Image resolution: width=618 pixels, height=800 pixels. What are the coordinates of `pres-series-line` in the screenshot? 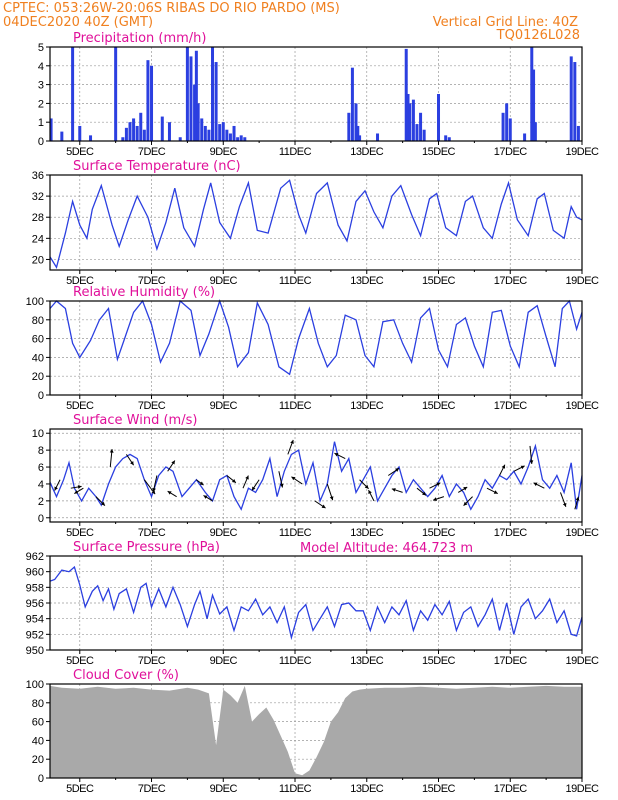 It's located at (316, 603).